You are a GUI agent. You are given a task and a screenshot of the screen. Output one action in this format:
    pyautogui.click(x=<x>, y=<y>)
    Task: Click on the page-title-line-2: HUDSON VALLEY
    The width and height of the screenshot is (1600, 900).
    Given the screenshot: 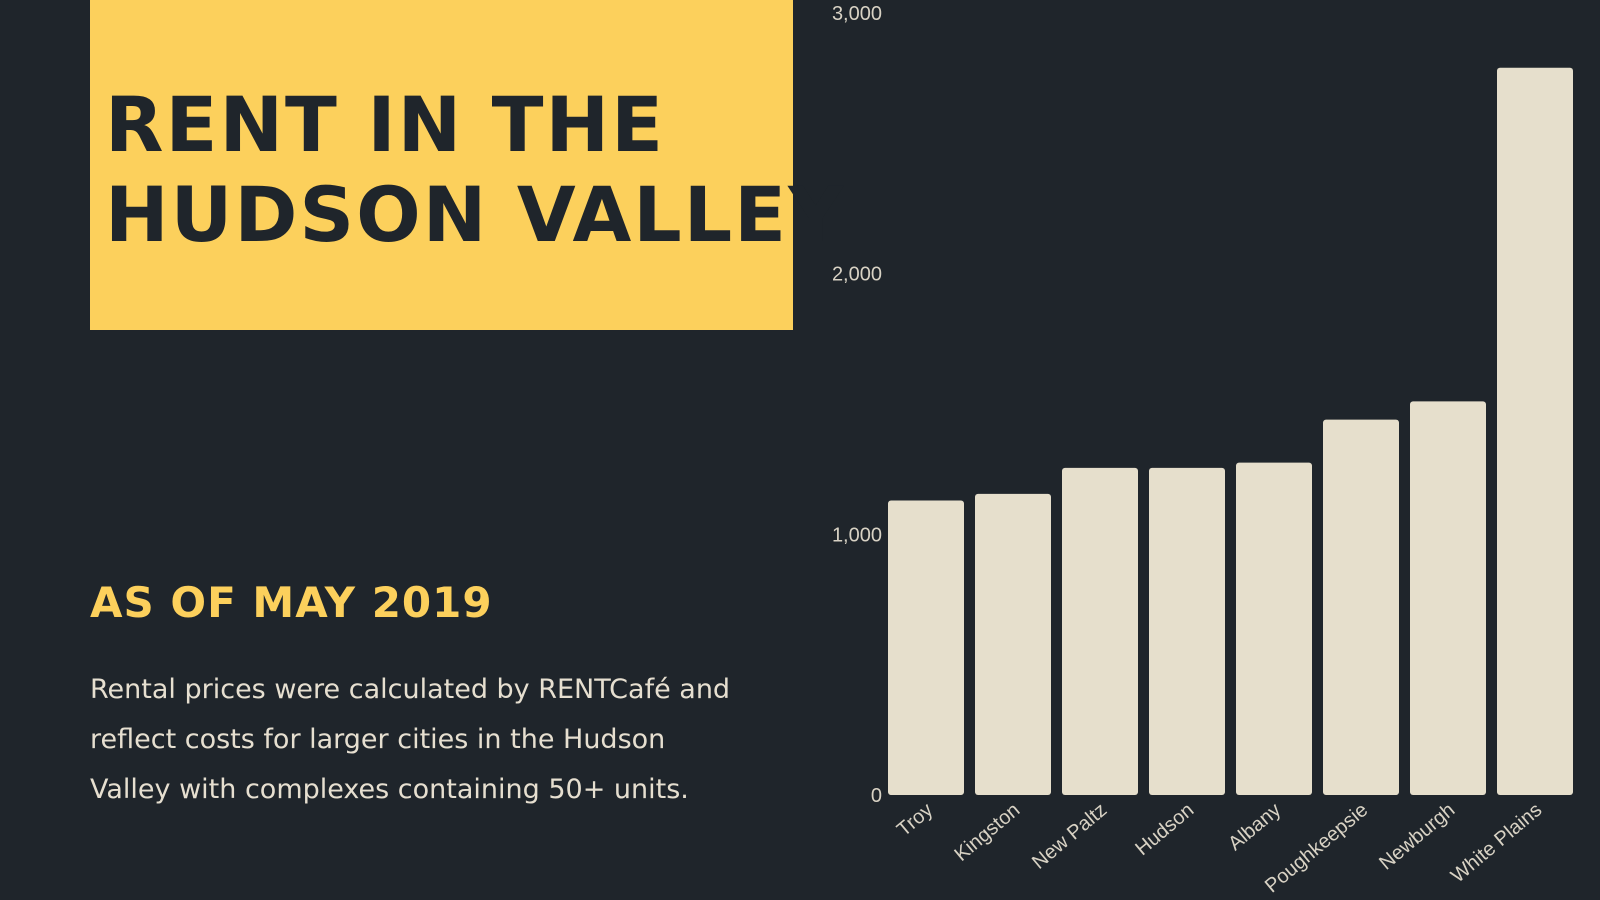 What is the action you would take?
    pyautogui.click(x=475, y=214)
    